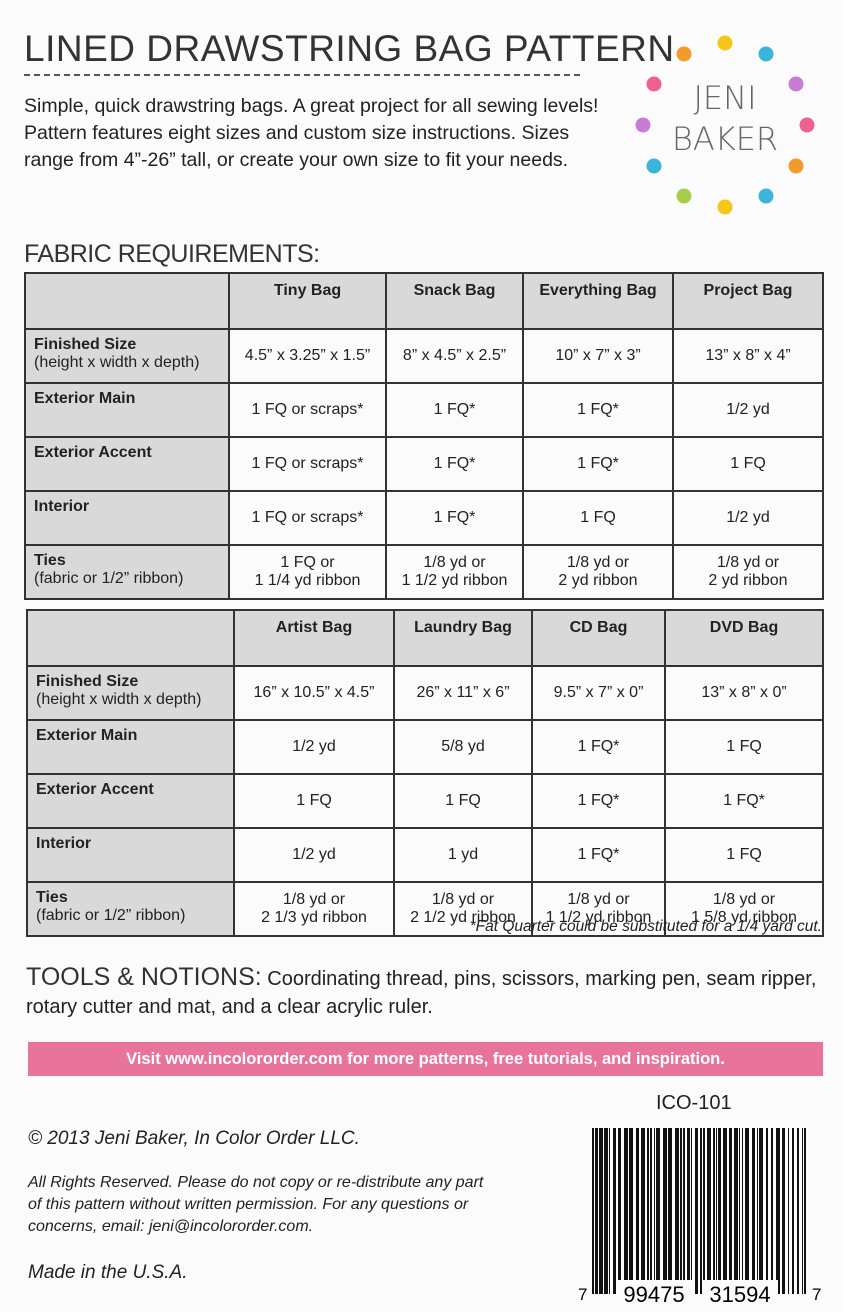 This screenshot has width=842, height=1312. I want to click on cell-line: 1 yd, so click(463, 854).